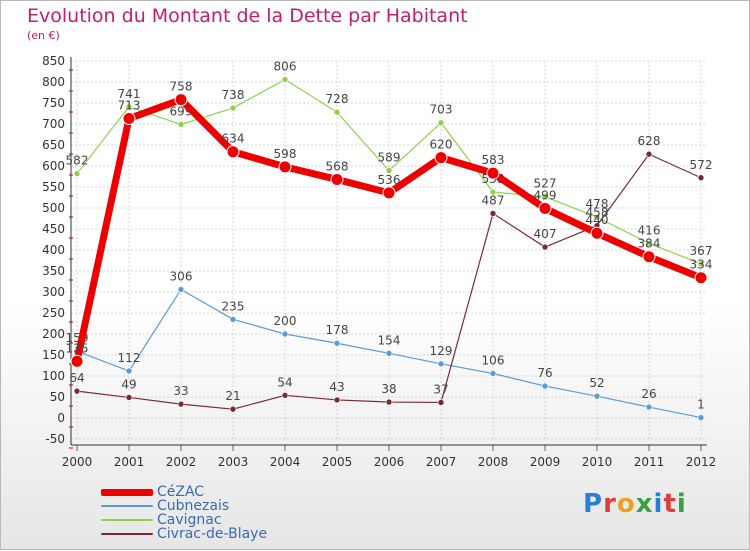 This screenshot has width=750, height=551. I want to click on data-label-cavignac: 416, so click(649, 230).